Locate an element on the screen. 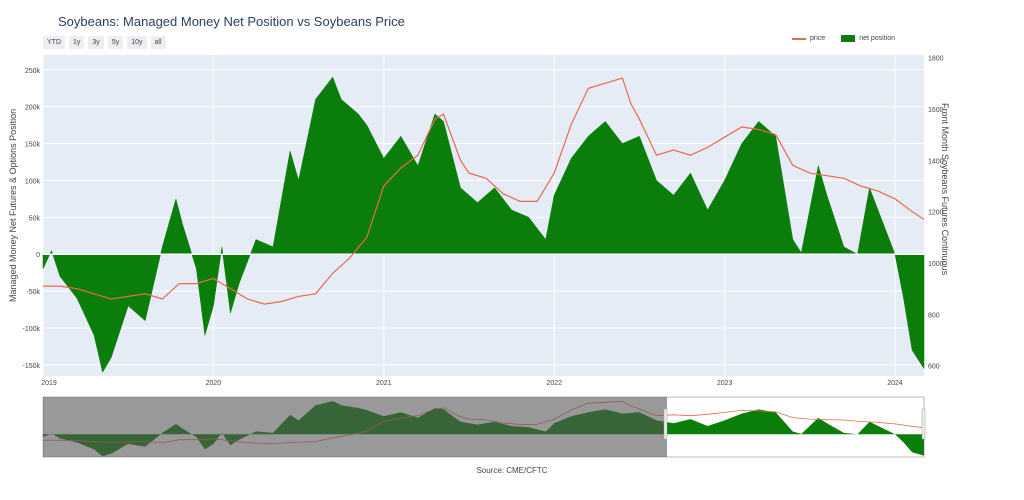 Image resolution: width=1024 pixels, height=500 pixels. range-slider-handle-left is located at coordinates (665, 424).